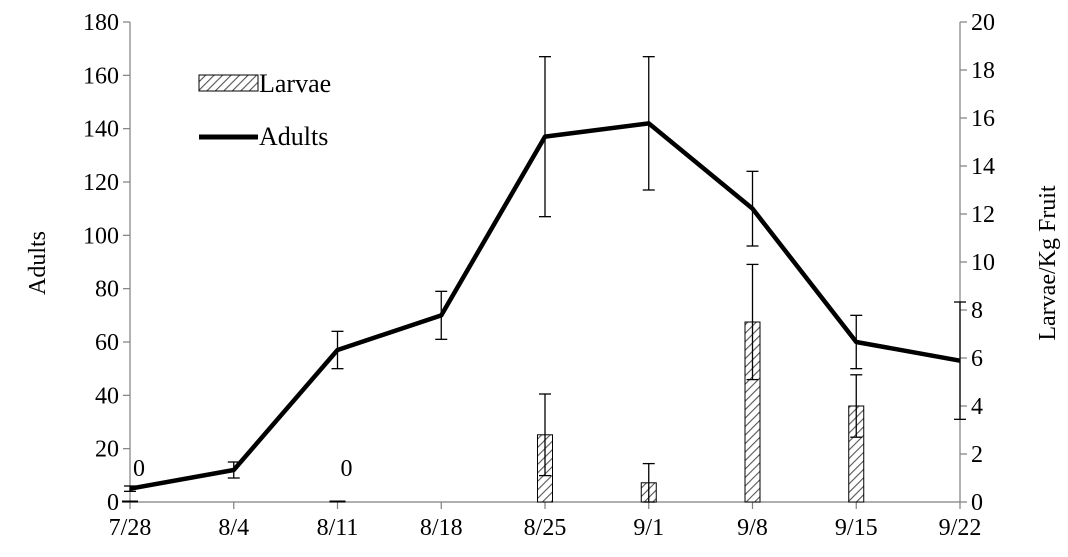 This screenshot has height=557, width=1068. Describe the element at coordinates (983, 167) in the screenshot. I see `y2-tick-label: 14` at that location.